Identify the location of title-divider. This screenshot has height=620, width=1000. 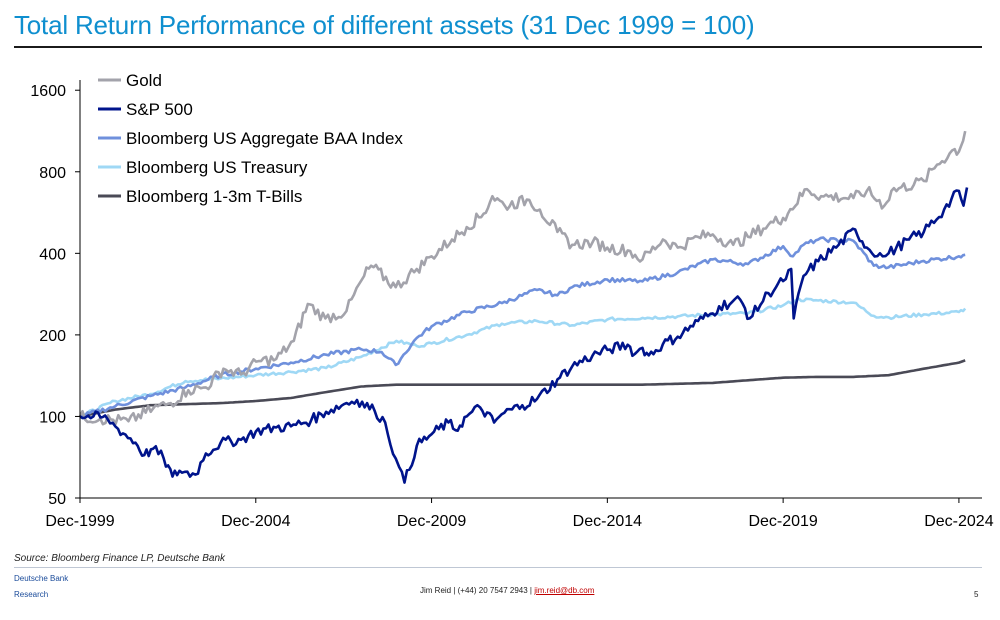
(498, 47).